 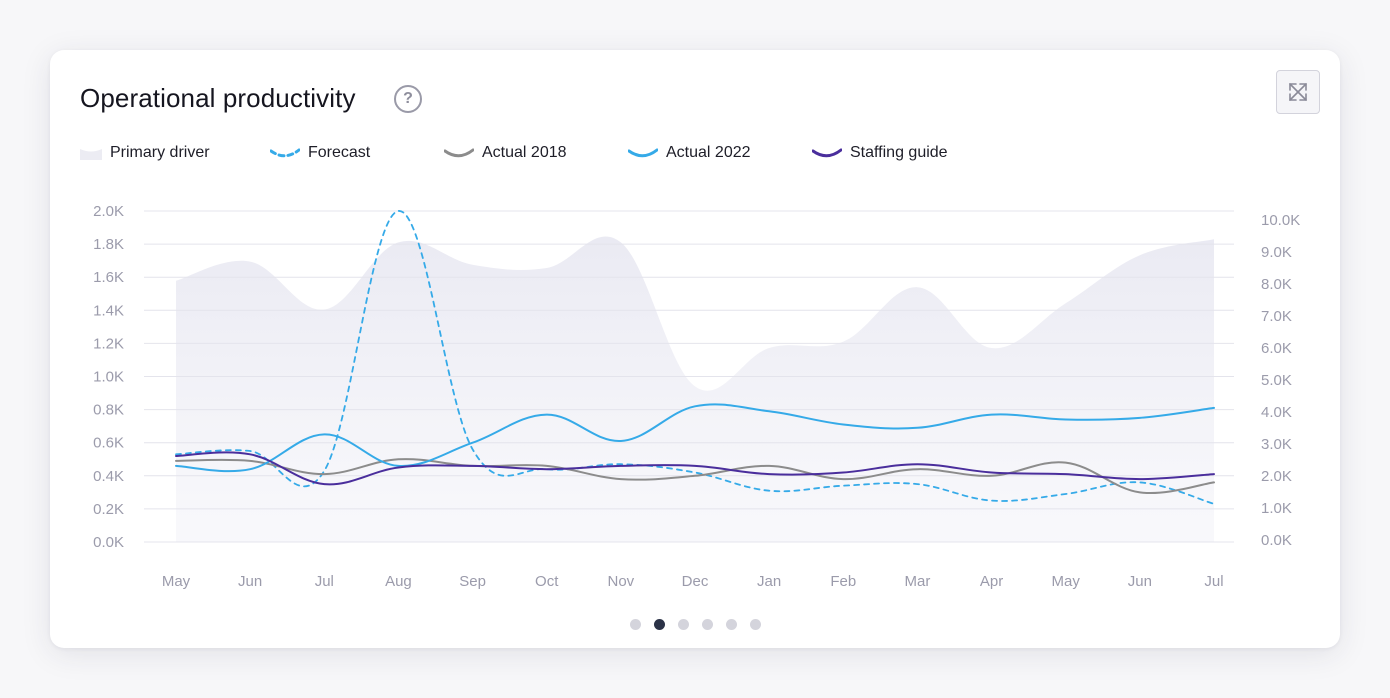 I want to click on y-left-tick-label: 1.2K, so click(x=108, y=343).